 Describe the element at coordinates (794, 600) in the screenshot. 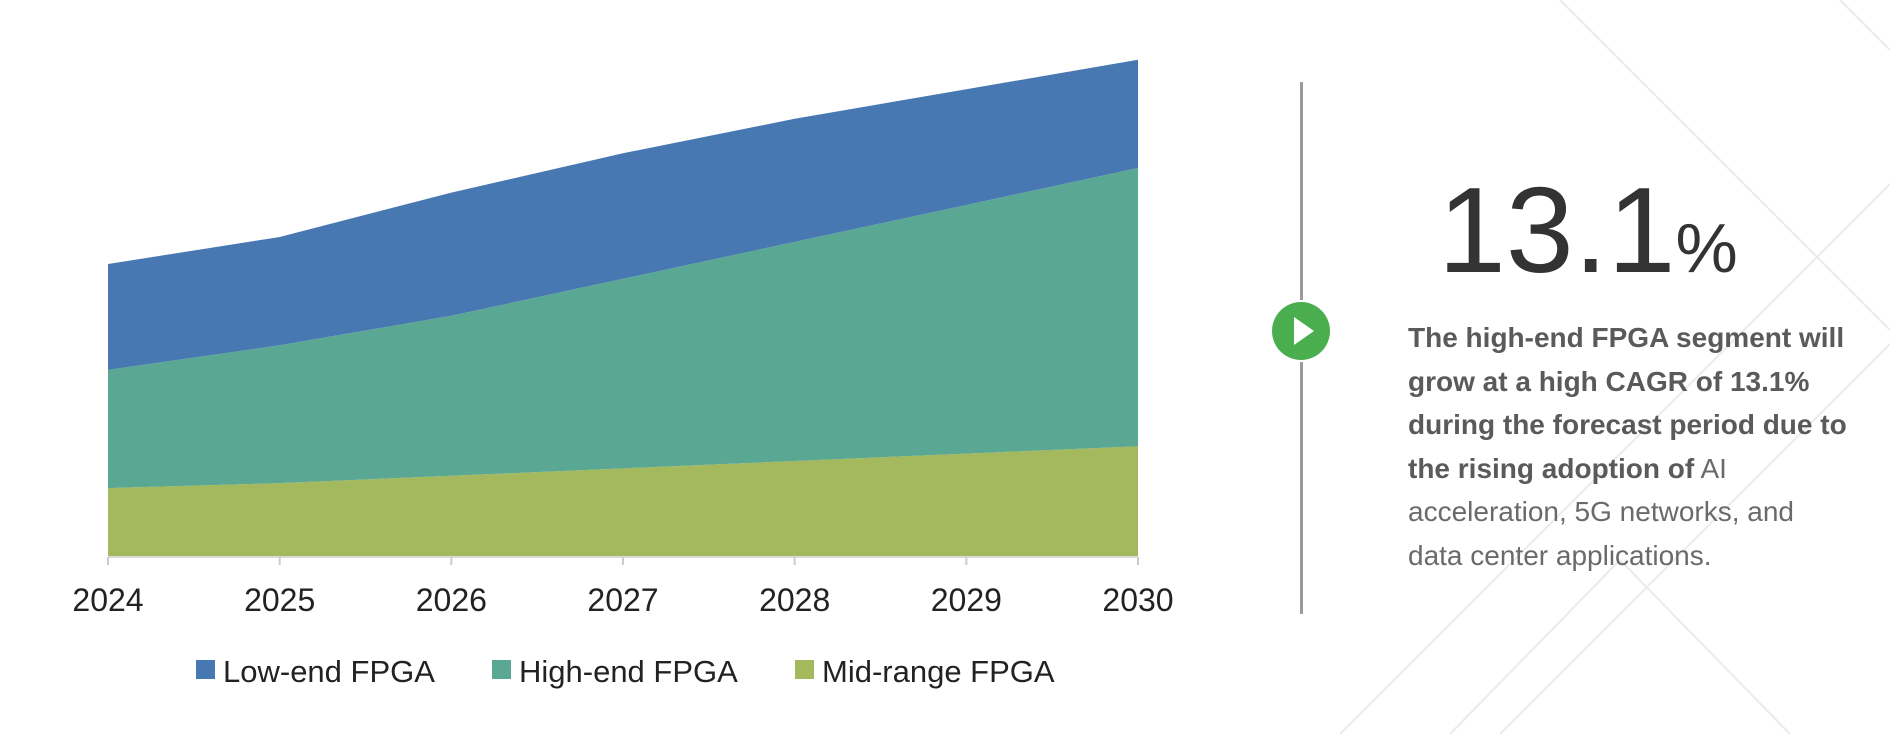

I see `x-tick-label: 2028` at that location.